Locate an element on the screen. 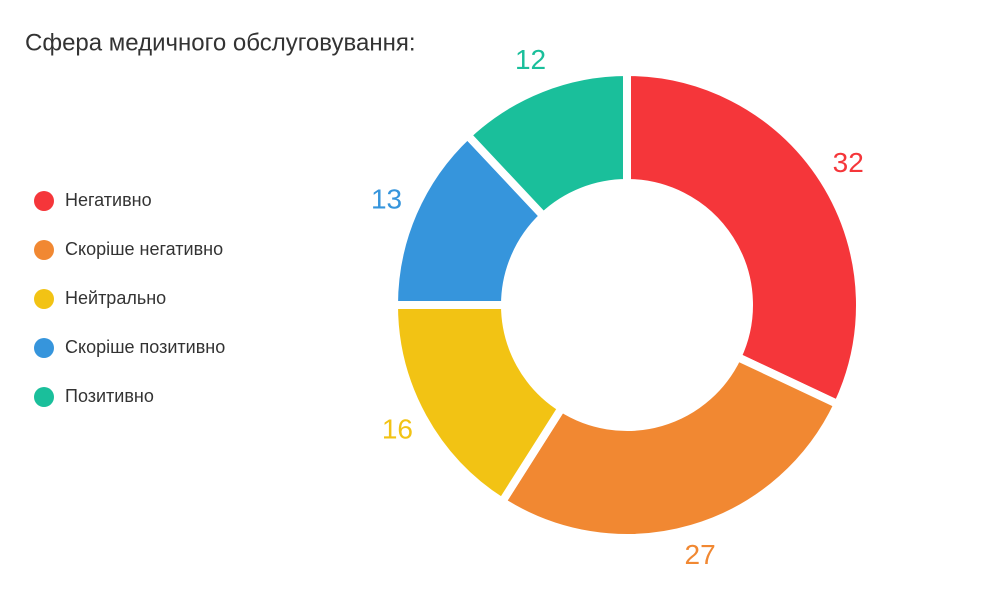  legend-label: Нейтрально is located at coordinates (115, 298).